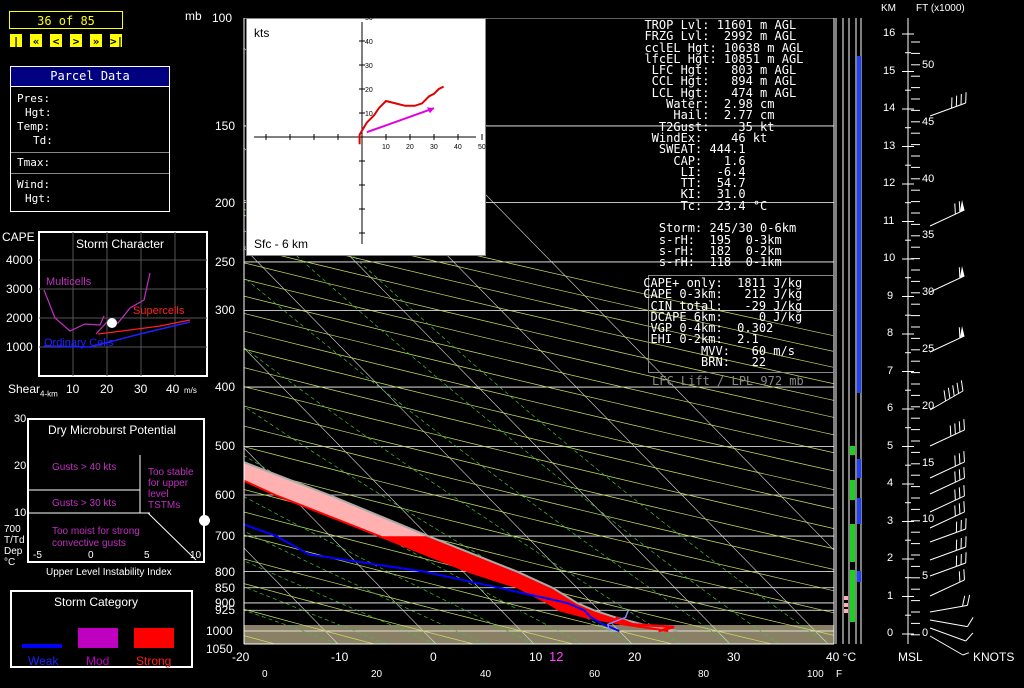 This screenshot has height=688, width=1024. Describe the element at coordinates (107, 389) in the screenshot. I see `shear-tick-20: 20` at that location.